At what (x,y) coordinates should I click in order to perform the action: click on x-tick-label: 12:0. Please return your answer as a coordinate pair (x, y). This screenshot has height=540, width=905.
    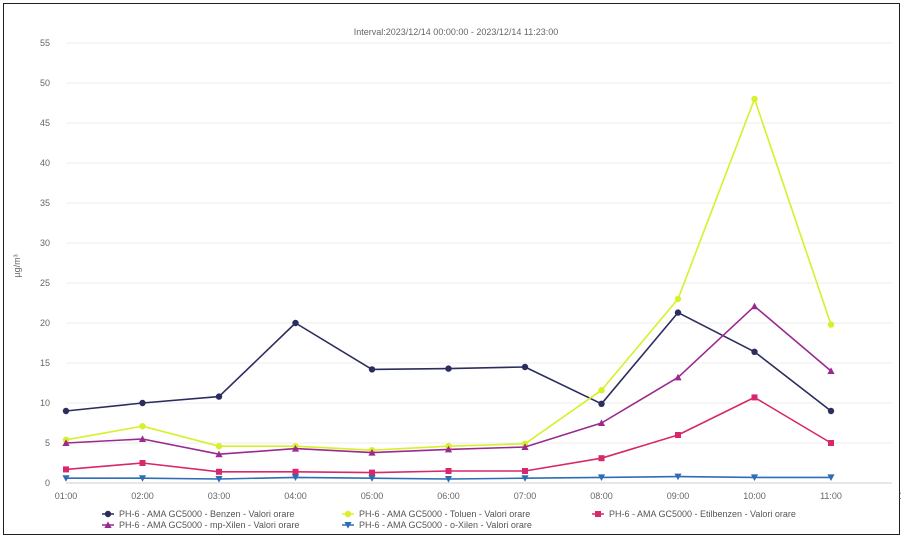
    Looking at the image, I should click on (900, 496).